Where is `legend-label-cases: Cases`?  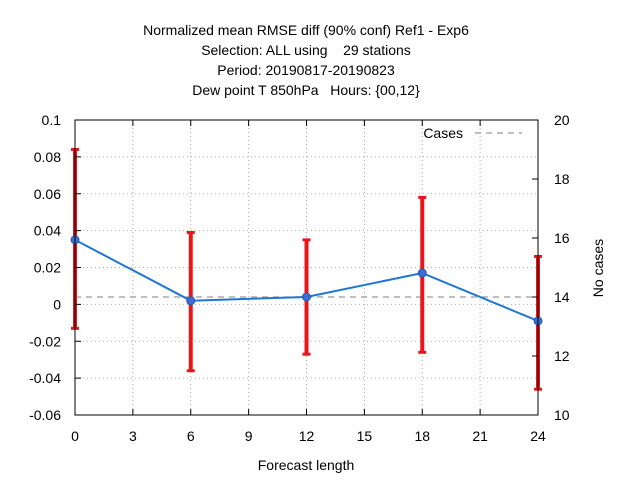 legend-label-cases: Cases is located at coordinates (443, 133).